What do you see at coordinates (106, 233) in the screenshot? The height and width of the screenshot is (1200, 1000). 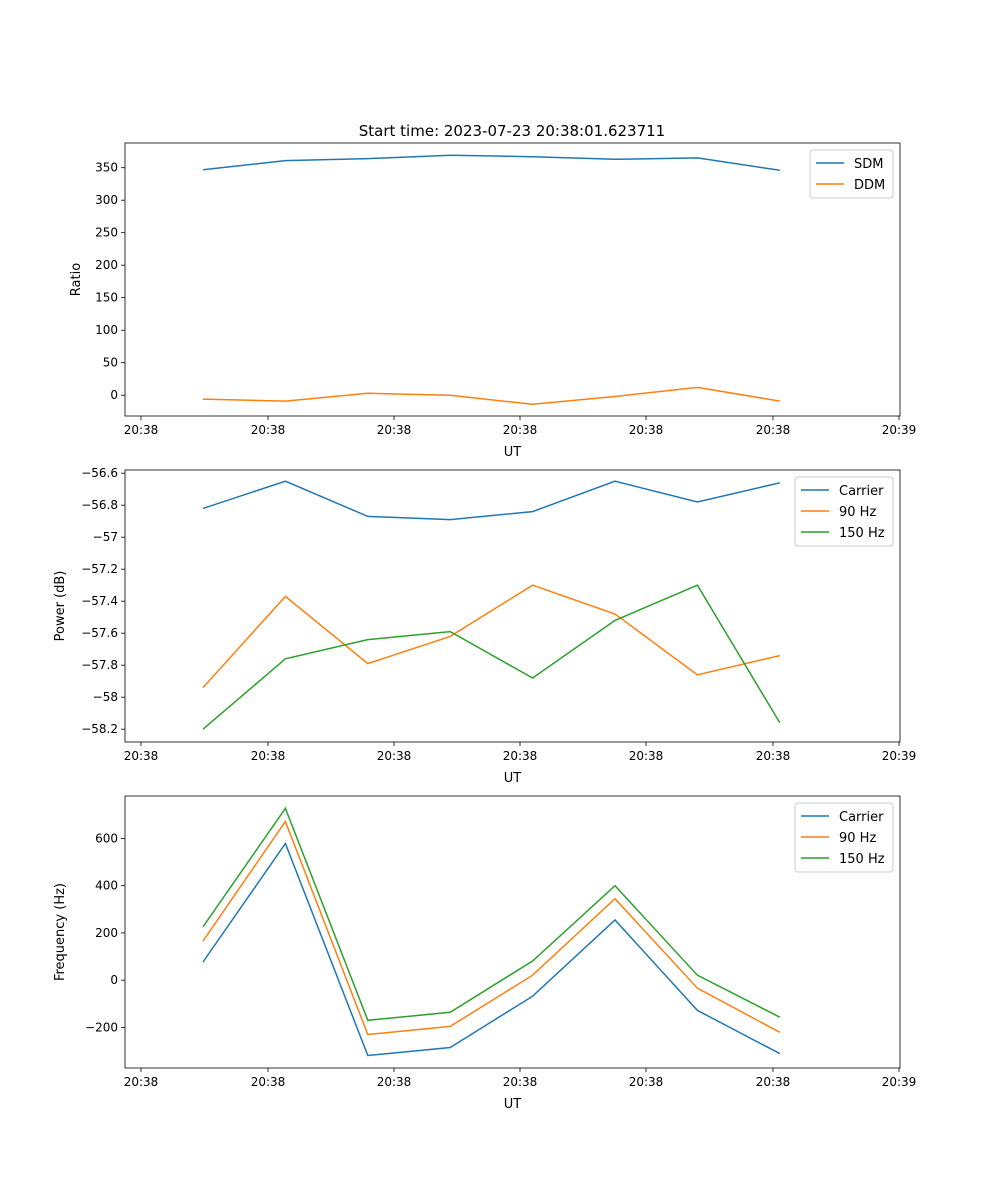 I see `y-tick-label: 250` at bounding box center [106, 233].